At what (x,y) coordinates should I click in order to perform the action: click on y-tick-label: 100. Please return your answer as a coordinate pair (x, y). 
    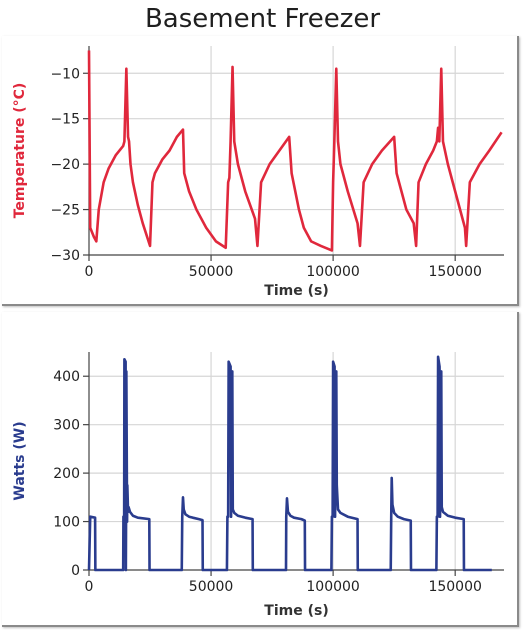
    Looking at the image, I should click on (66, 523).